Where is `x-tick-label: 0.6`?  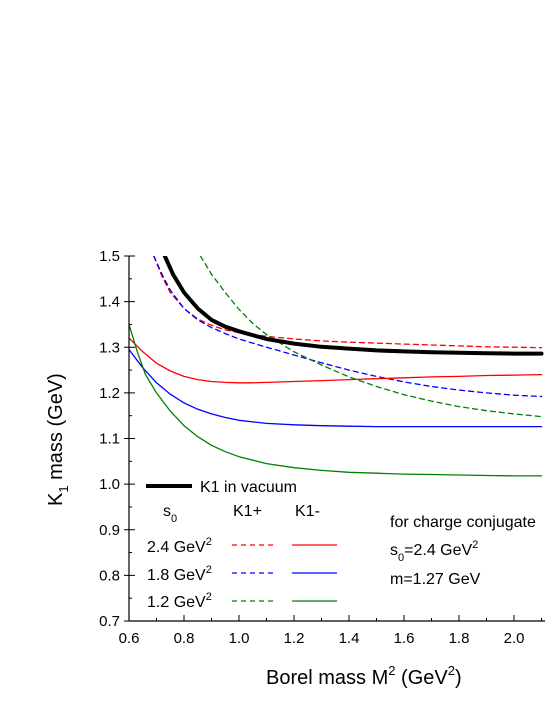
x-tick-label: 0.6 is located at coordinates (129, 638).